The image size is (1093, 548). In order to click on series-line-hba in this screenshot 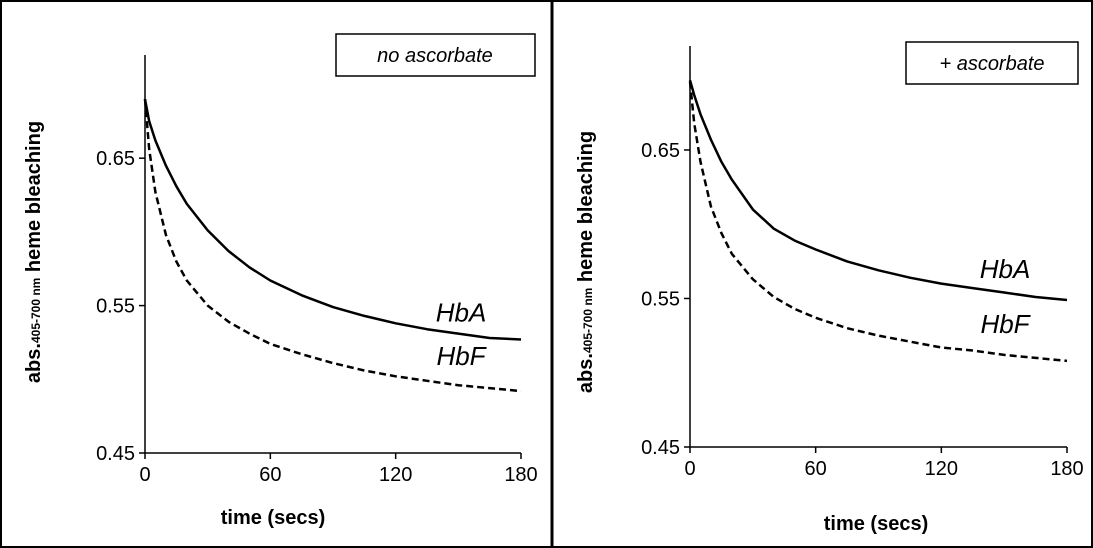, I will do `click(878, 190)`.